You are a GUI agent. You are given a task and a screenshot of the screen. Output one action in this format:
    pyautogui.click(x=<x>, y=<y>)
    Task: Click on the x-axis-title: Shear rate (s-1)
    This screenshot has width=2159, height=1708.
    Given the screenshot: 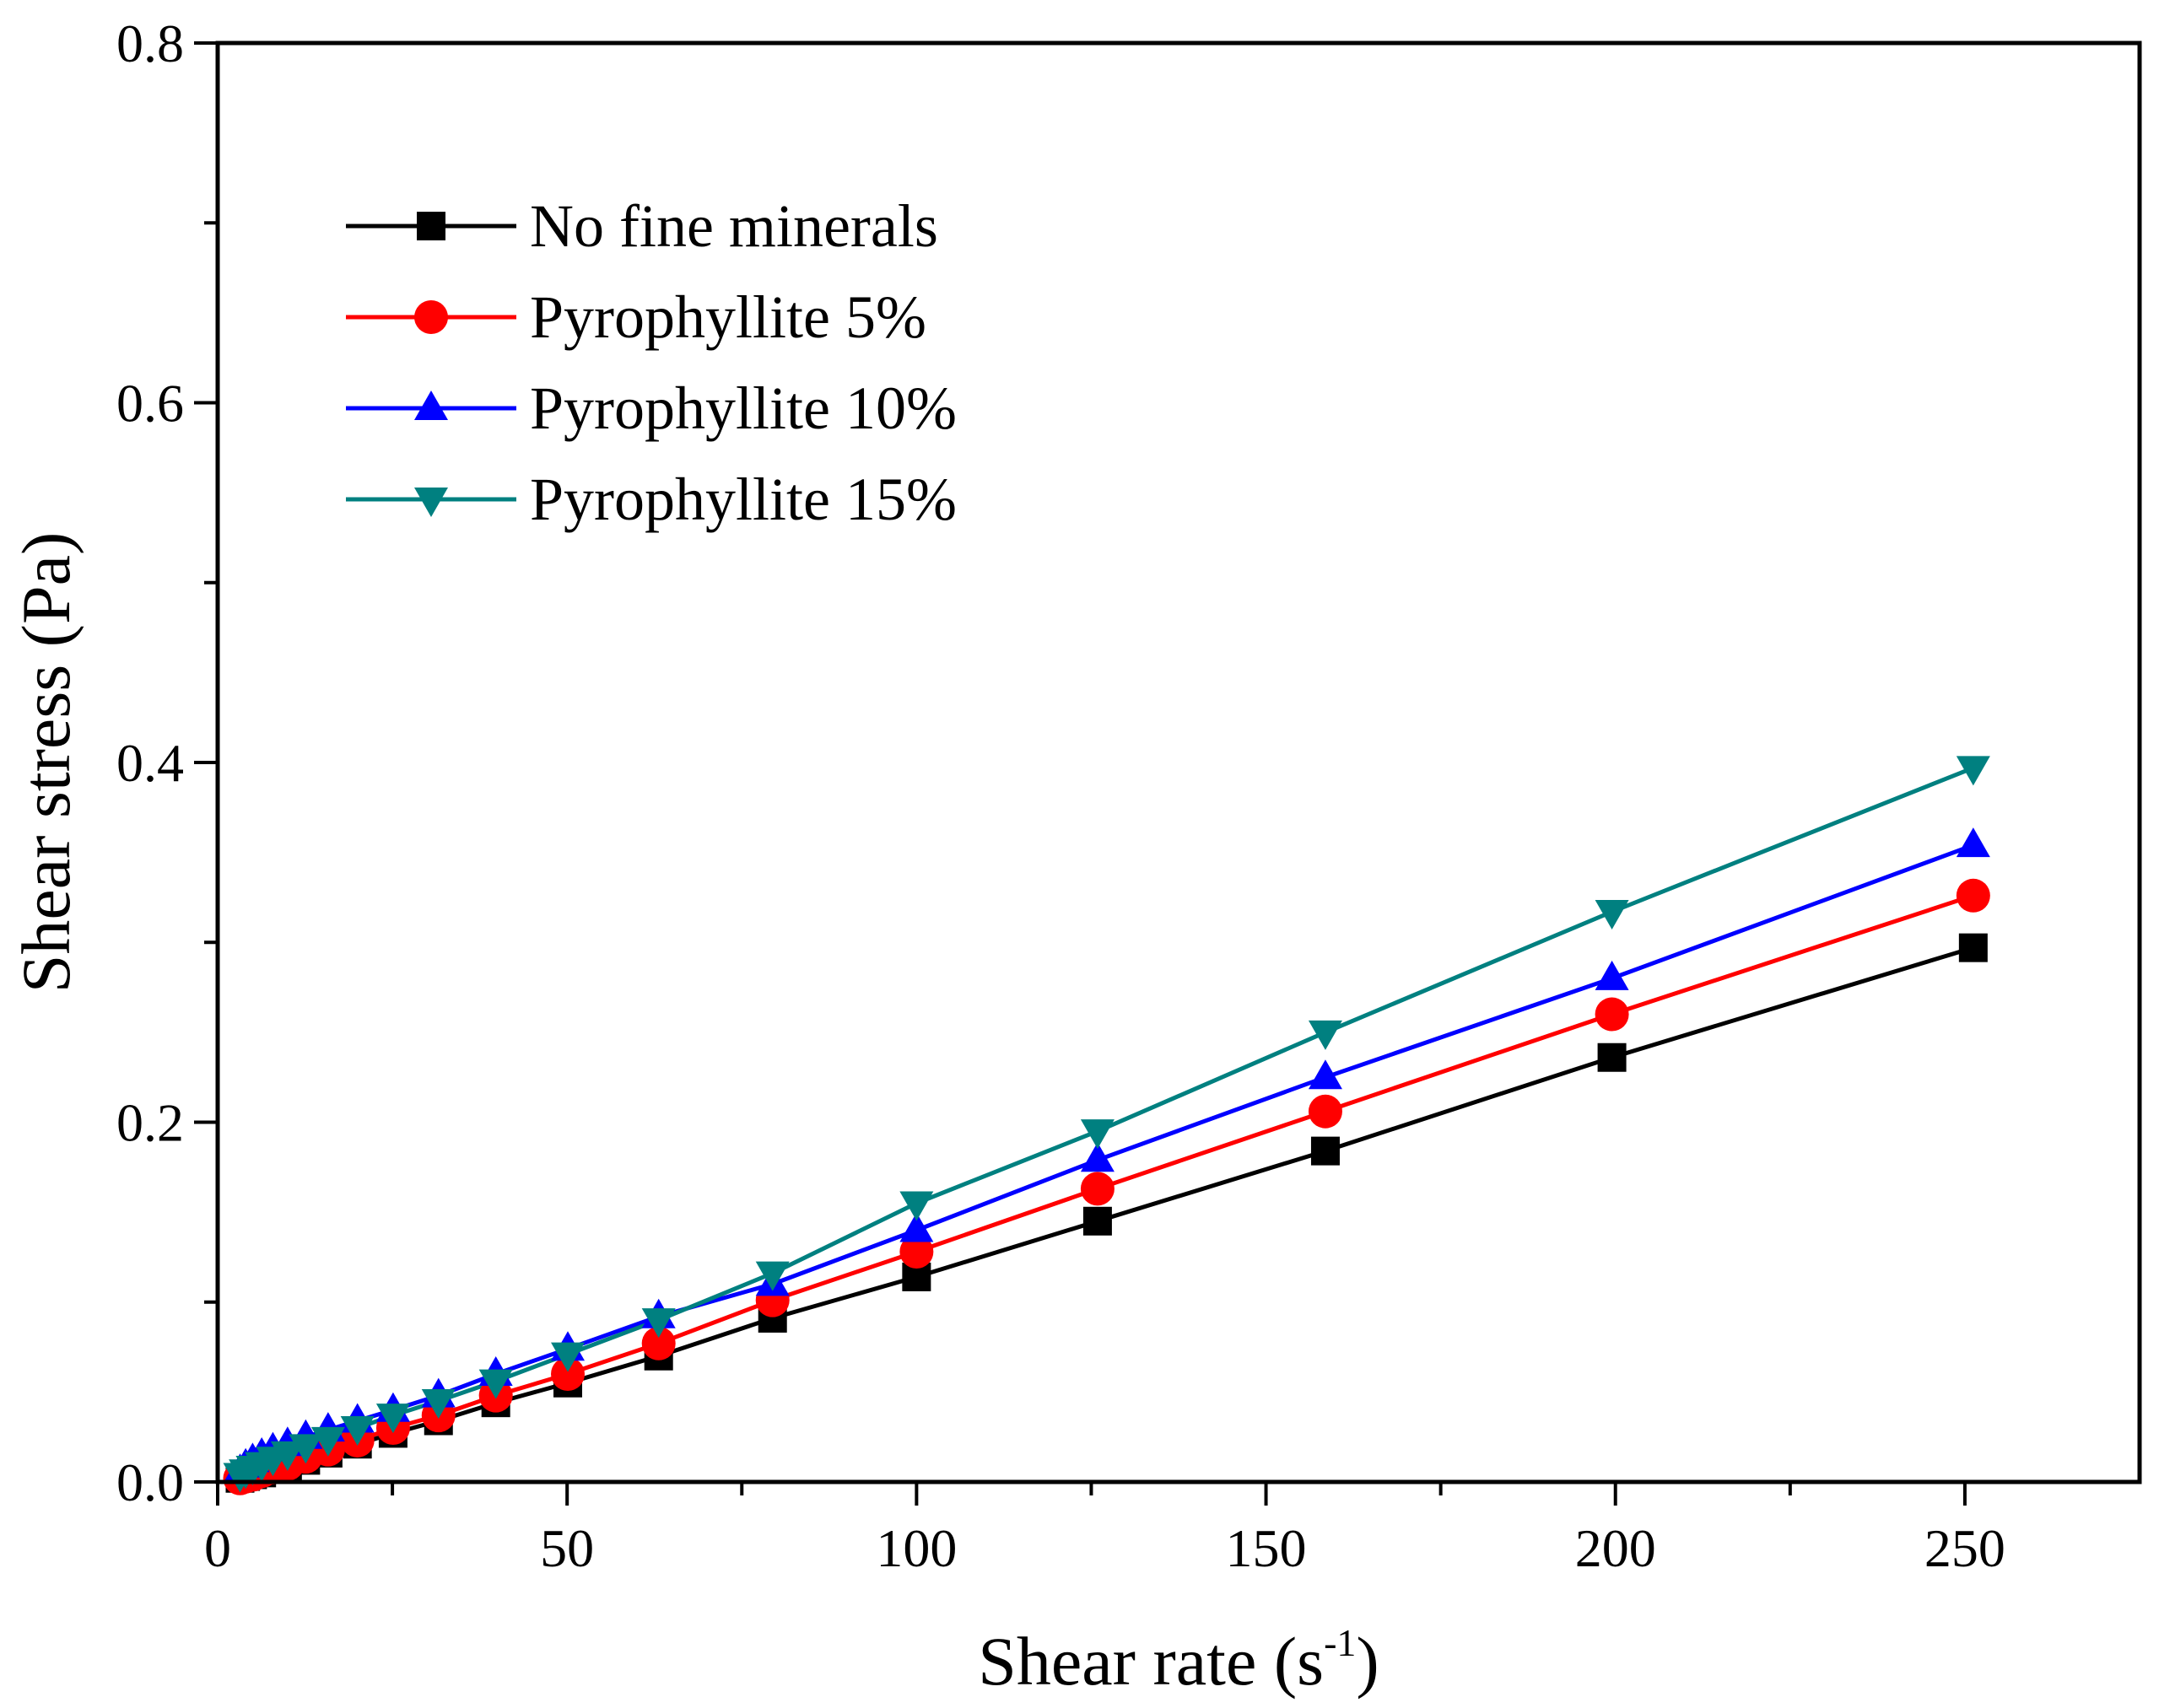 What is the action you would take?
    pyautogui.click(x=1178, y=1660)
    